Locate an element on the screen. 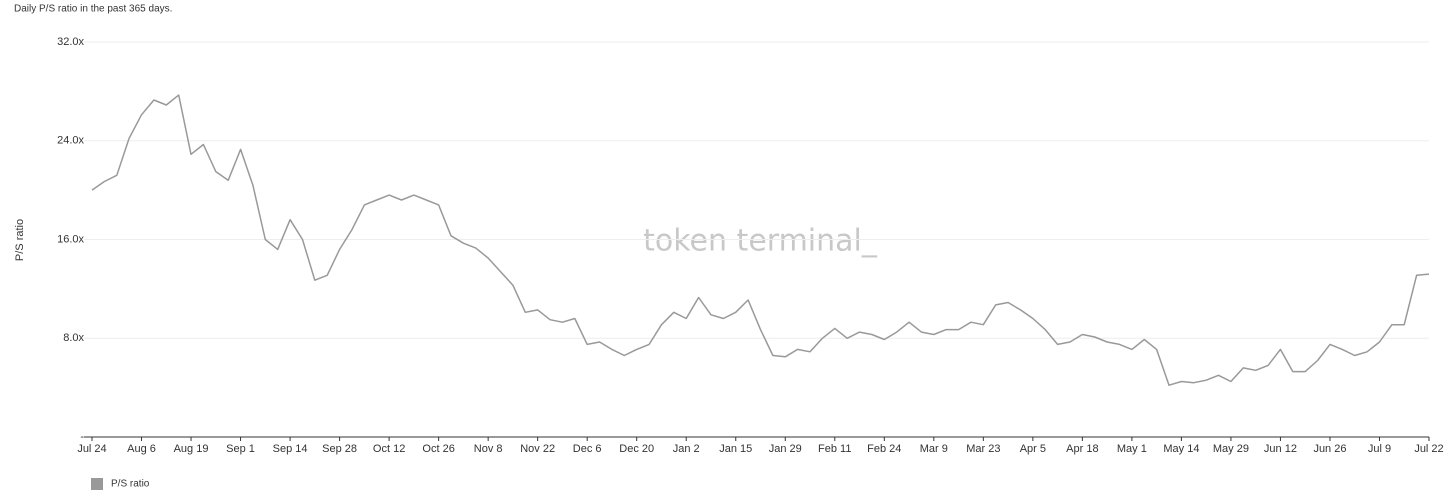 The image size is (1456, 499). x-tick-label: Oct 26 is located at coordinates (438, 449).